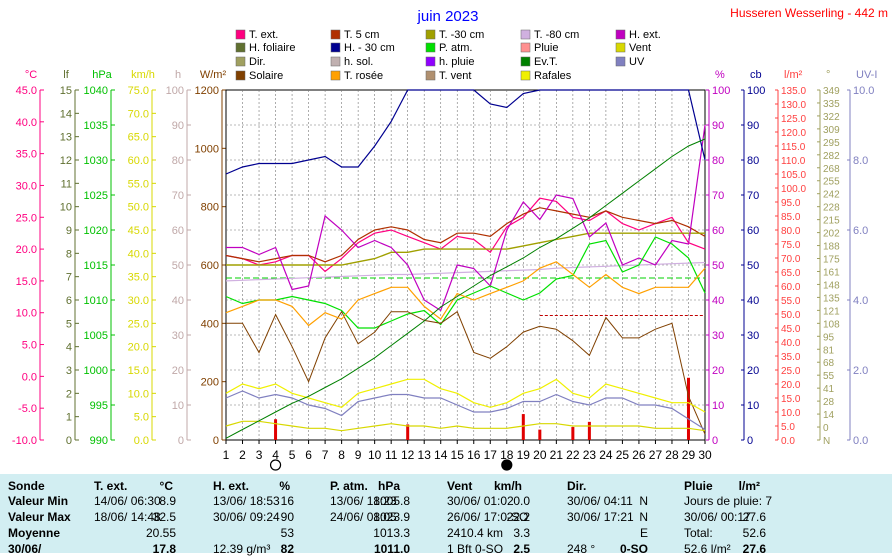  Describe the element at coordinates (96, 91) in the screenshot. I see `left-axis-tick-label: 1040` at that location.